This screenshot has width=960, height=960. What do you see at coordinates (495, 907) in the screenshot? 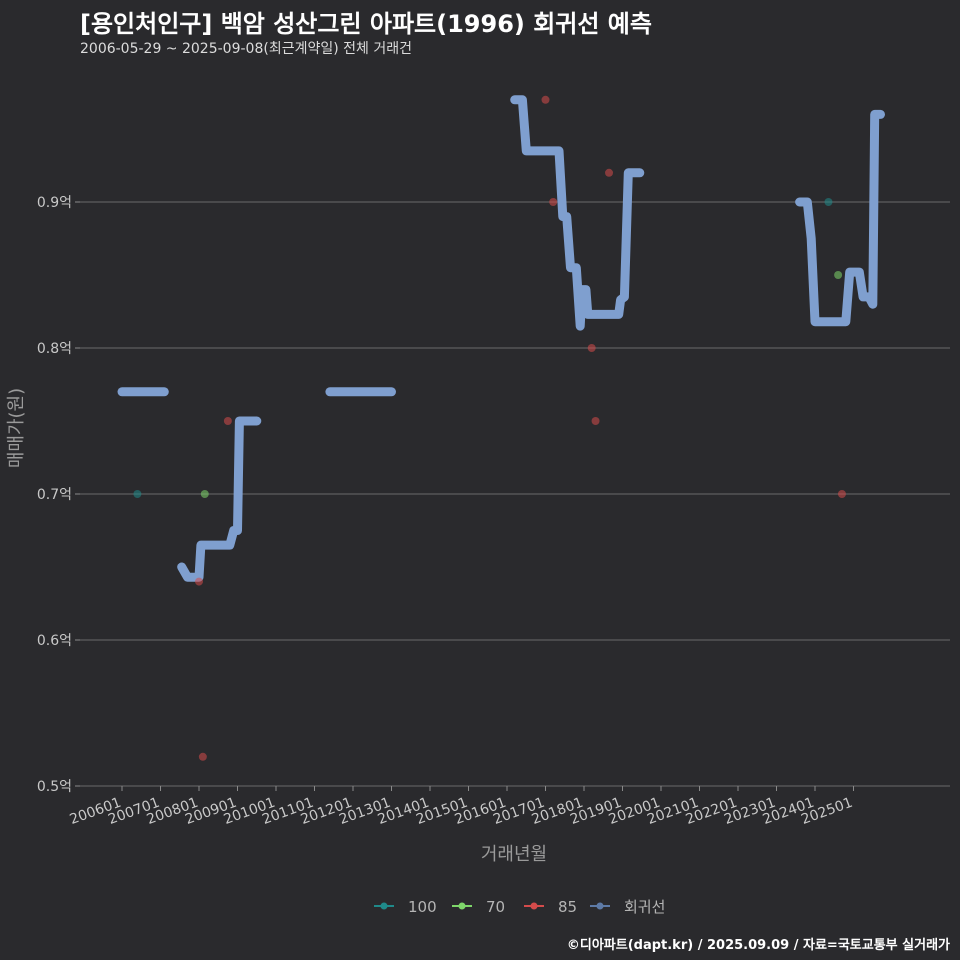
I see `legend-label: 70` at bounding box center [495, 907].